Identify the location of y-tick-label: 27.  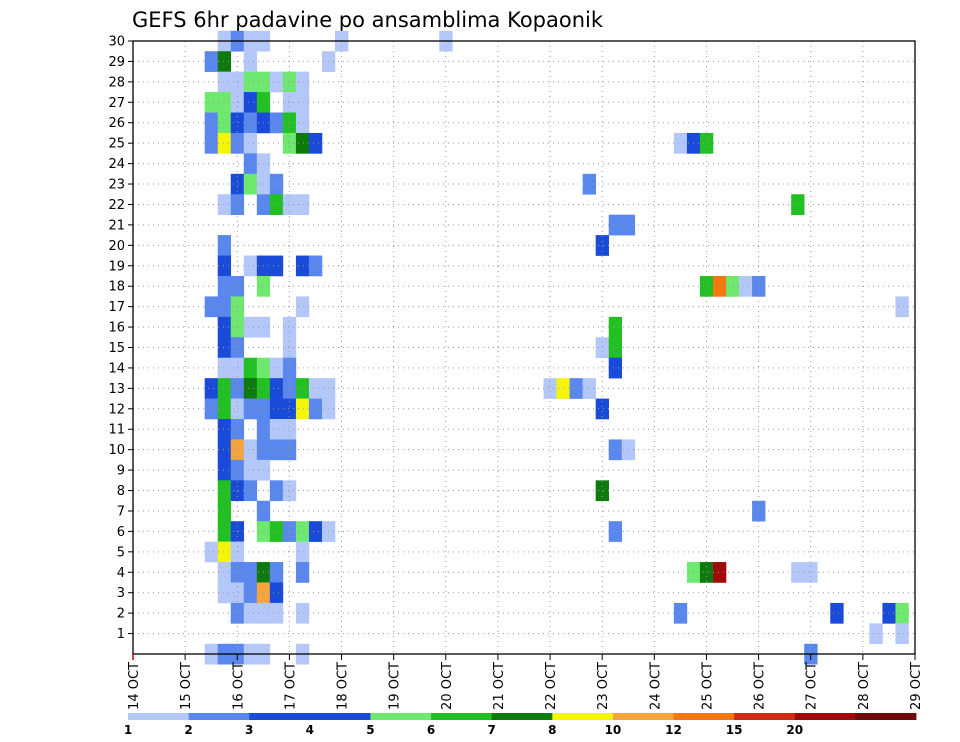
(116, 103).